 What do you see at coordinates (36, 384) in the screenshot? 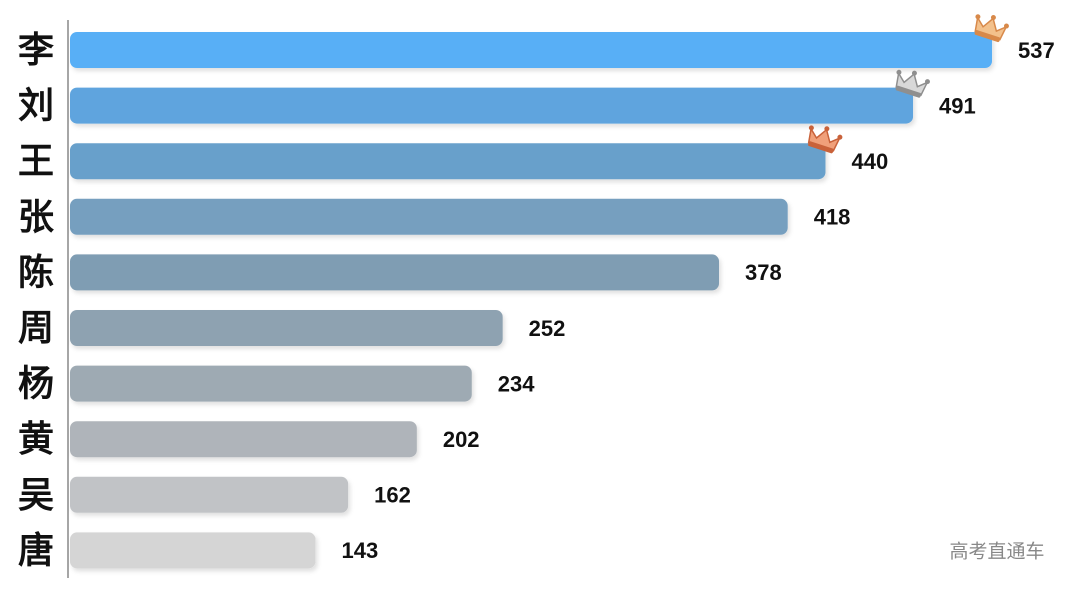
I see `category-label: 杨` at bounding box center [36, 384].